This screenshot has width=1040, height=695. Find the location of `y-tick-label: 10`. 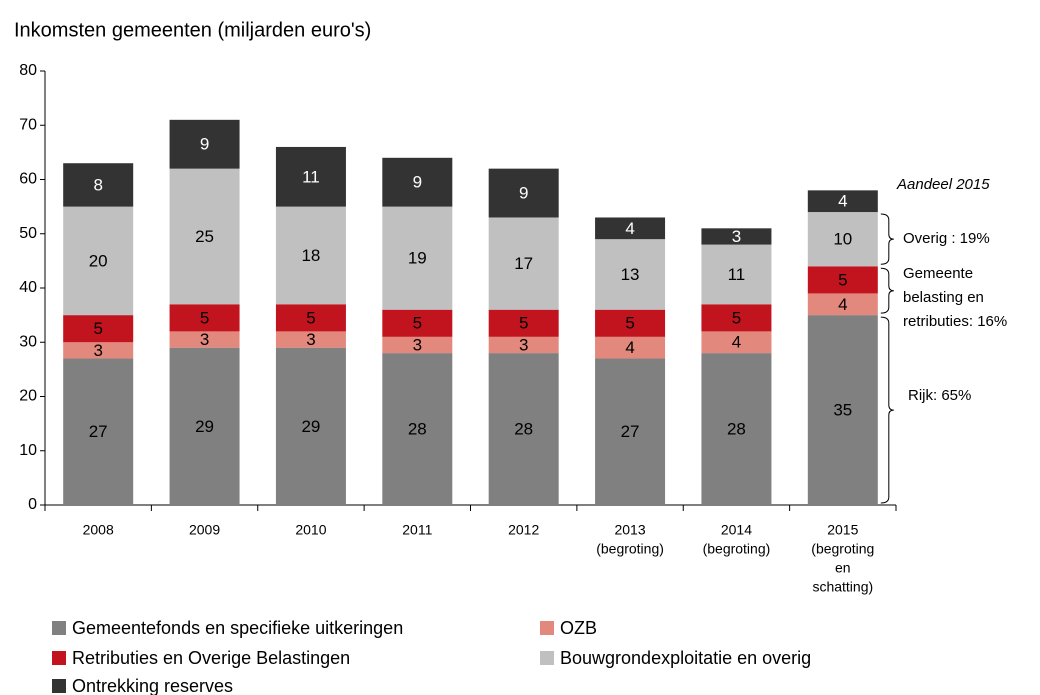

y-tick-label: 10 is located at coordinates (28, 450).